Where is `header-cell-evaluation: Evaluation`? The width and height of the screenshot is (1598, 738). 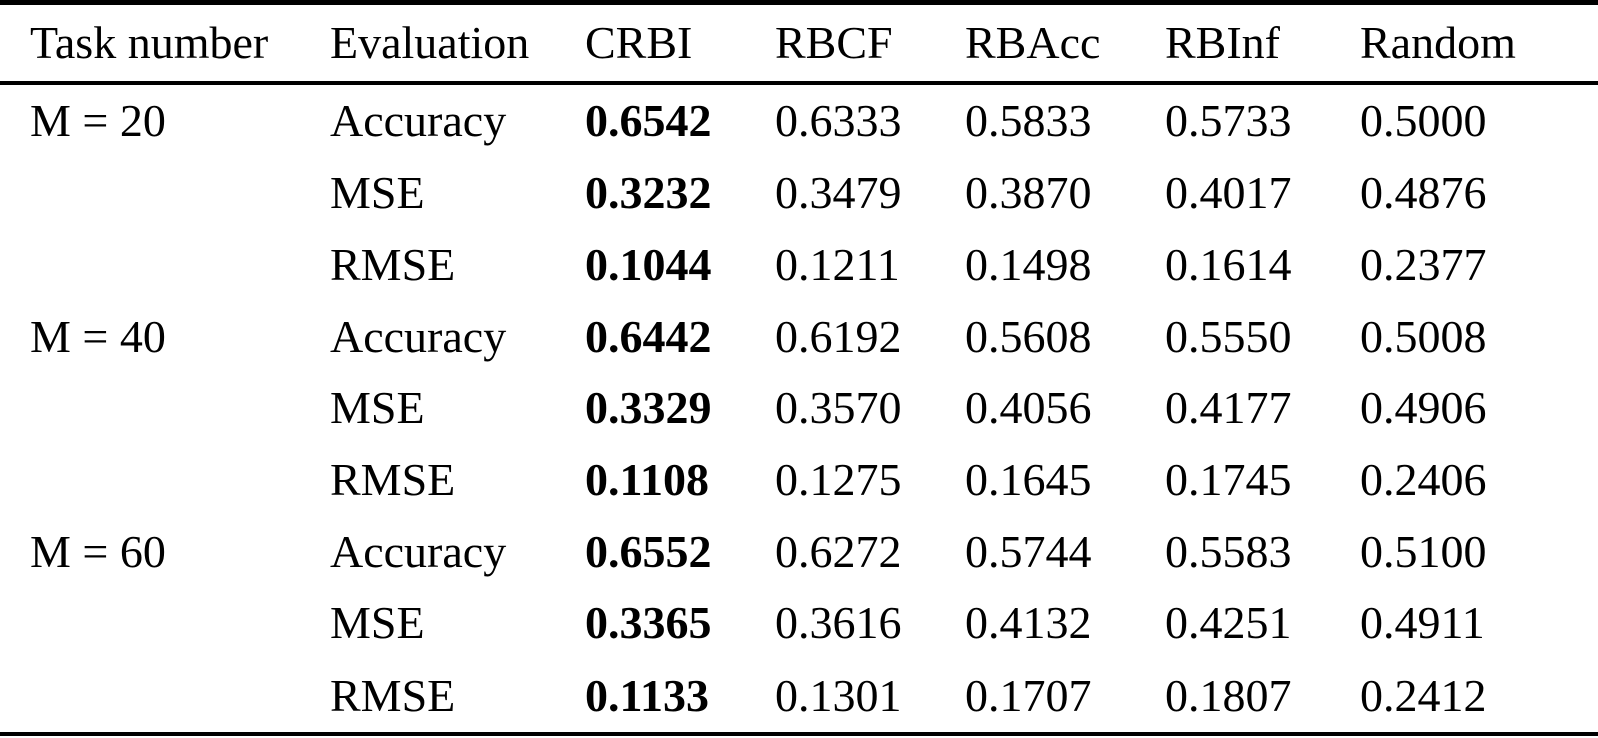 header-cell-evaluation: Evaluation is located at coordinates (427, 43).